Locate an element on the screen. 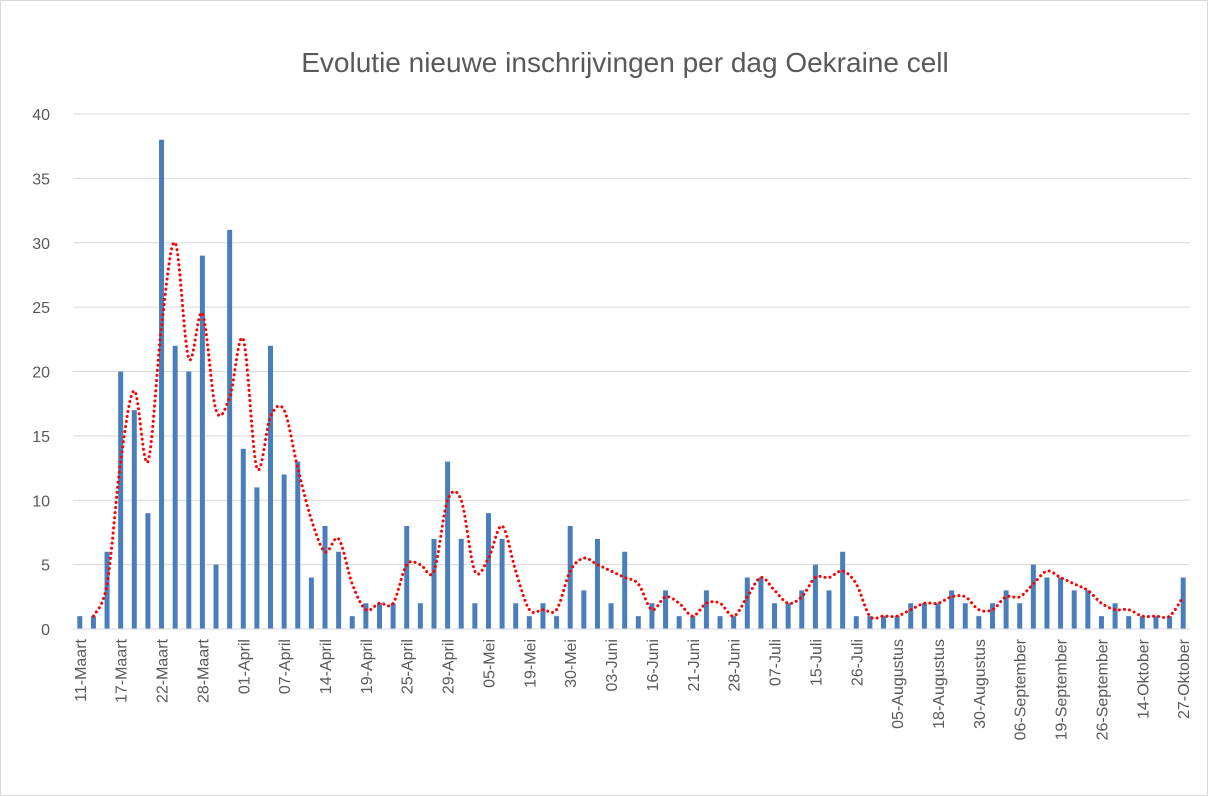 Image resolution: width=1208 pixels, height=796 pixels. y-tick-label: 40 is located at coordinates (41, 115).